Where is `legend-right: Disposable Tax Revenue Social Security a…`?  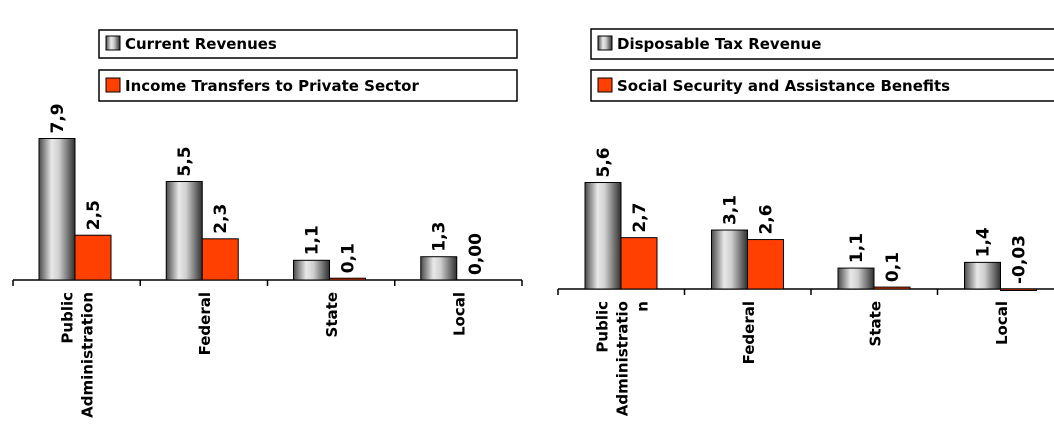 legend-right: Disposable Tax Revenue Social Security a… is located at coordinates (822, 65).